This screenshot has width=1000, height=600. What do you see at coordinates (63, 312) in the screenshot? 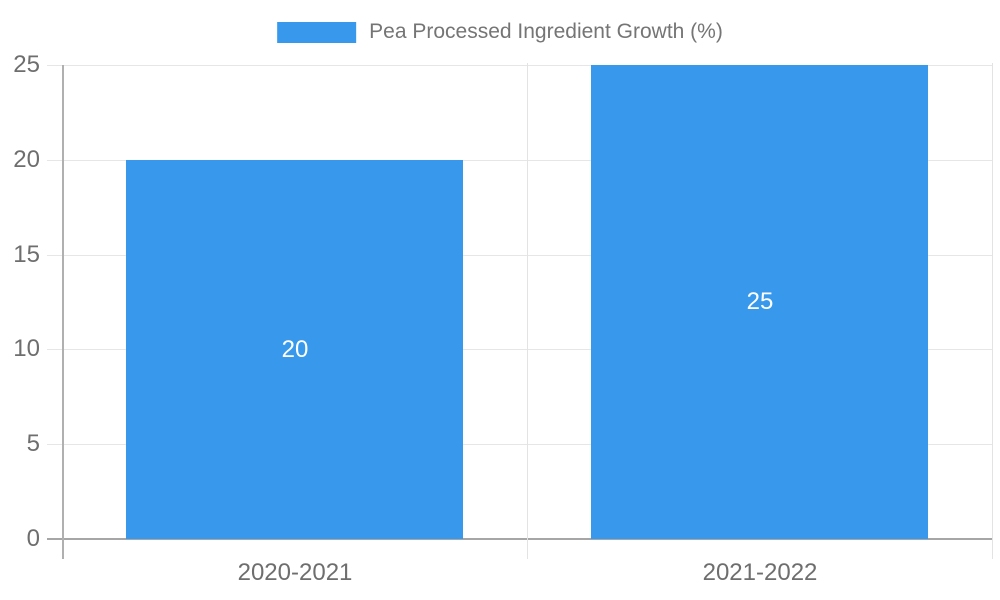
I see `y-axis-line` at bounding box center [63, 312].